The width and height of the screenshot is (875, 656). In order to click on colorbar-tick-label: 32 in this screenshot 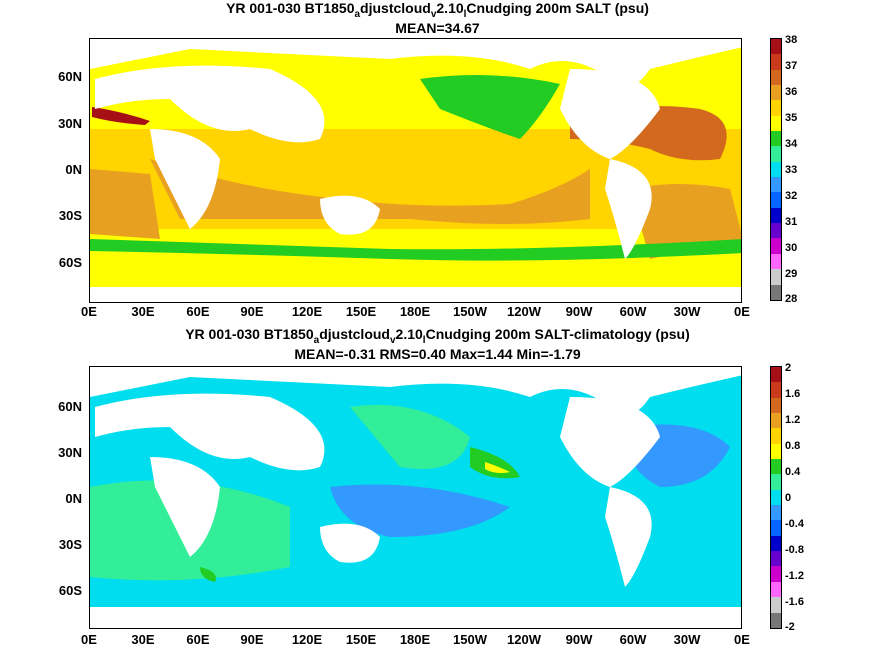, I will do `click(791, 196)`.